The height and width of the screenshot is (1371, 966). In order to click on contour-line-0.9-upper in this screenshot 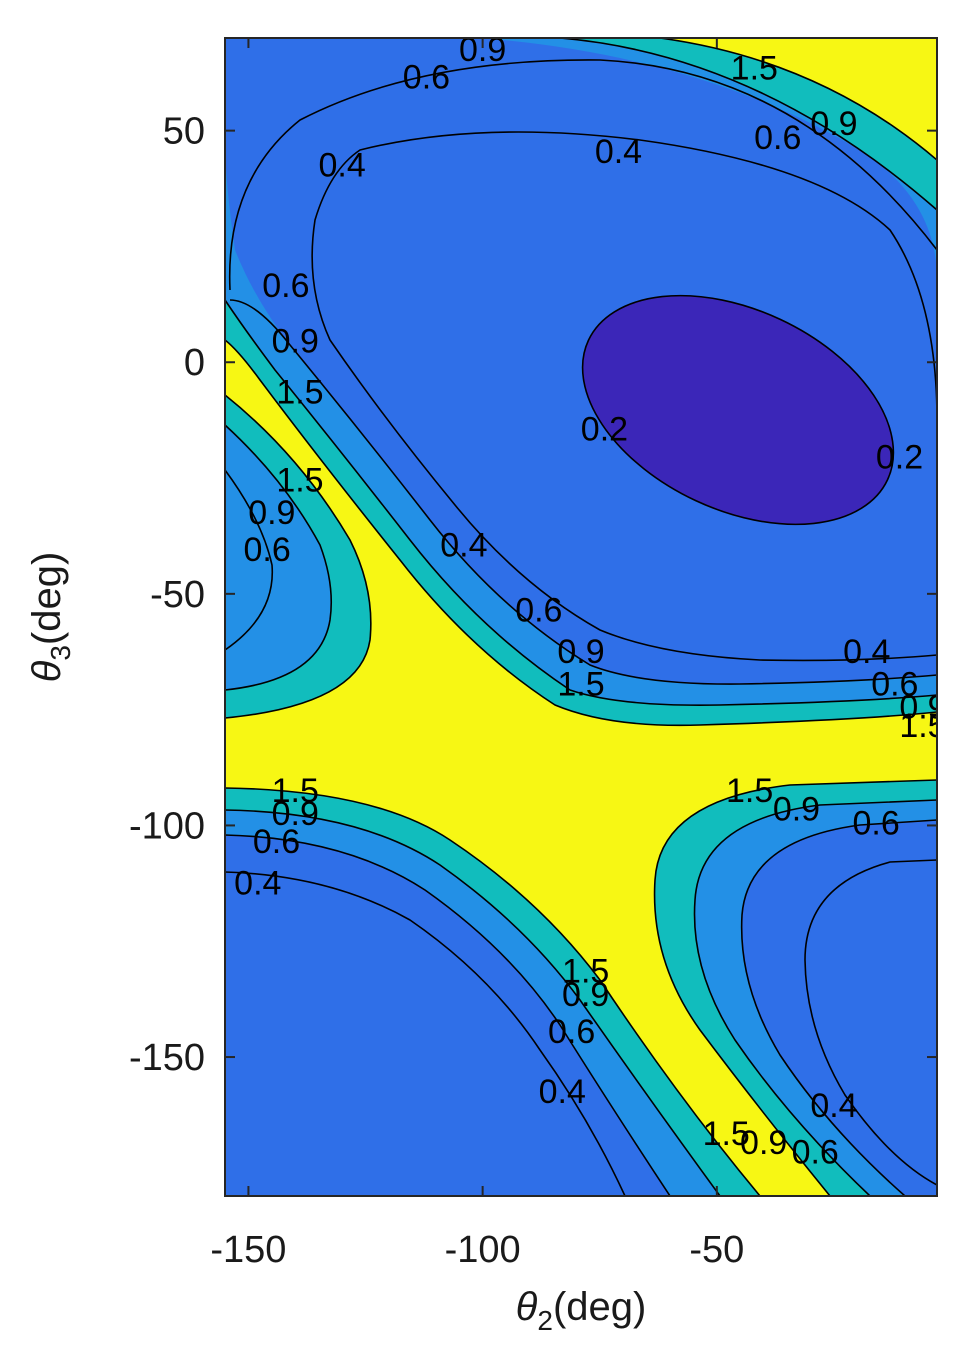, I will do `click(748, 124)`.